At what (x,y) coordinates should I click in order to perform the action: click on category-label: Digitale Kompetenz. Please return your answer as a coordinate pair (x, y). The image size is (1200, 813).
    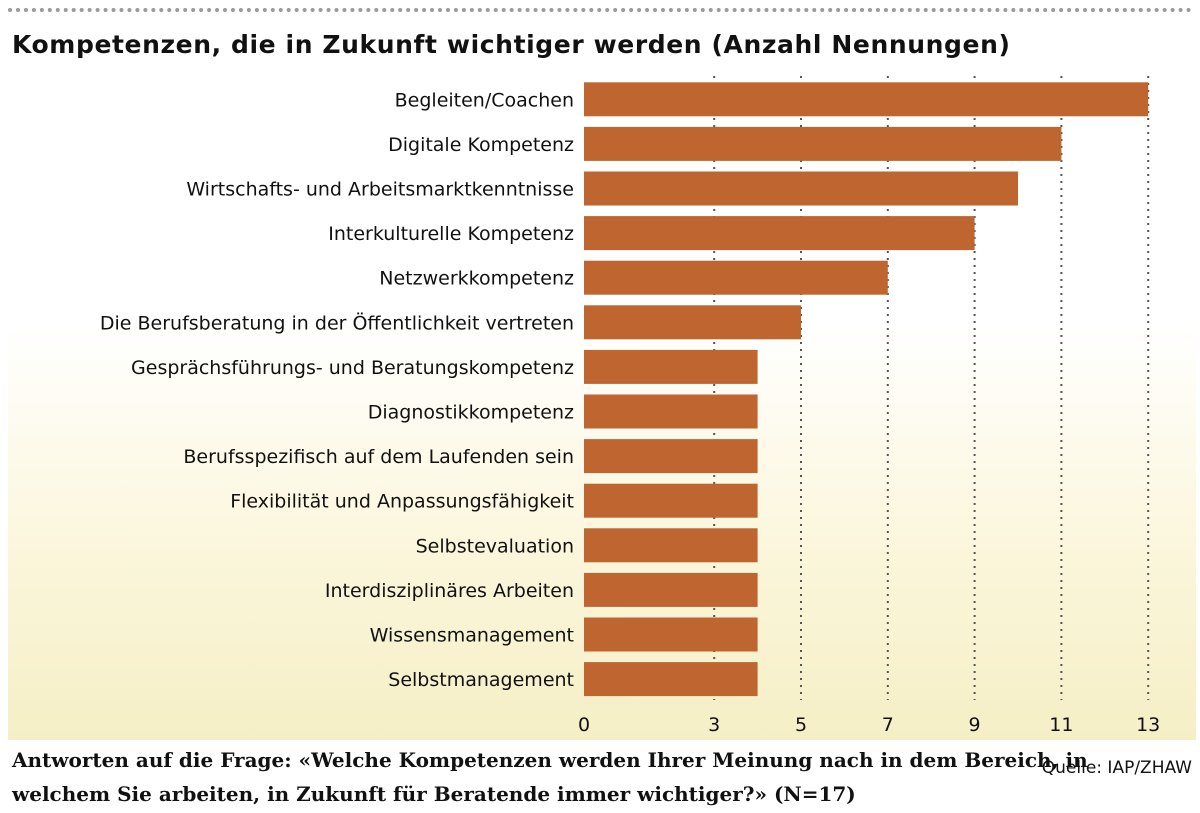
    Looking at the image, I should click on (481, 145).